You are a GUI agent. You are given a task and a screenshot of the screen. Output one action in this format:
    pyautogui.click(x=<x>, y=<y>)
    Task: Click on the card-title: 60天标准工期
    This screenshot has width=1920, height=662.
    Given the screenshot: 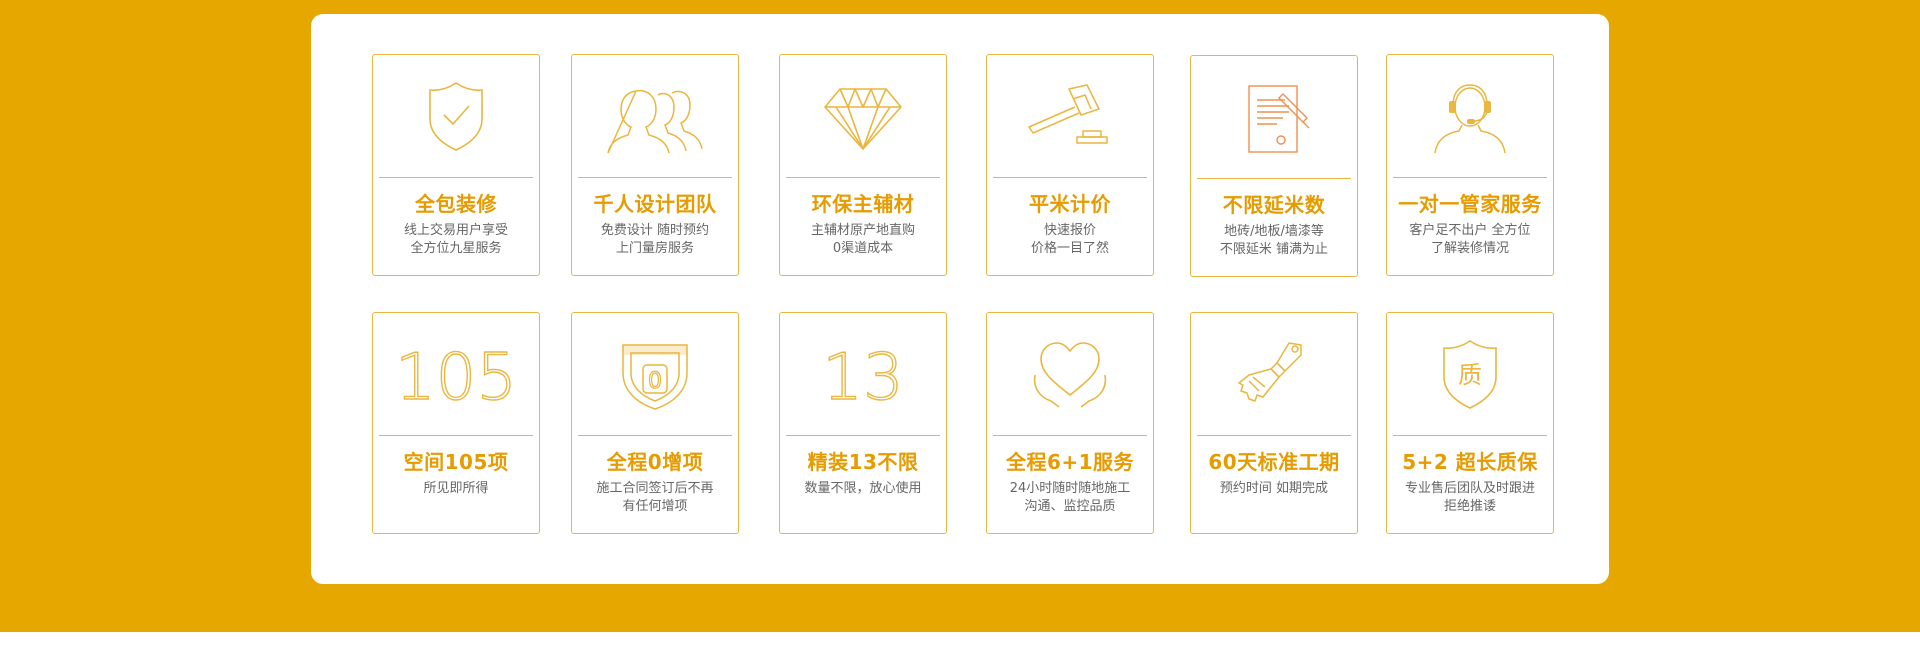 What is the action you would take?
    pyautogui.click(x=1274, y=462)
    